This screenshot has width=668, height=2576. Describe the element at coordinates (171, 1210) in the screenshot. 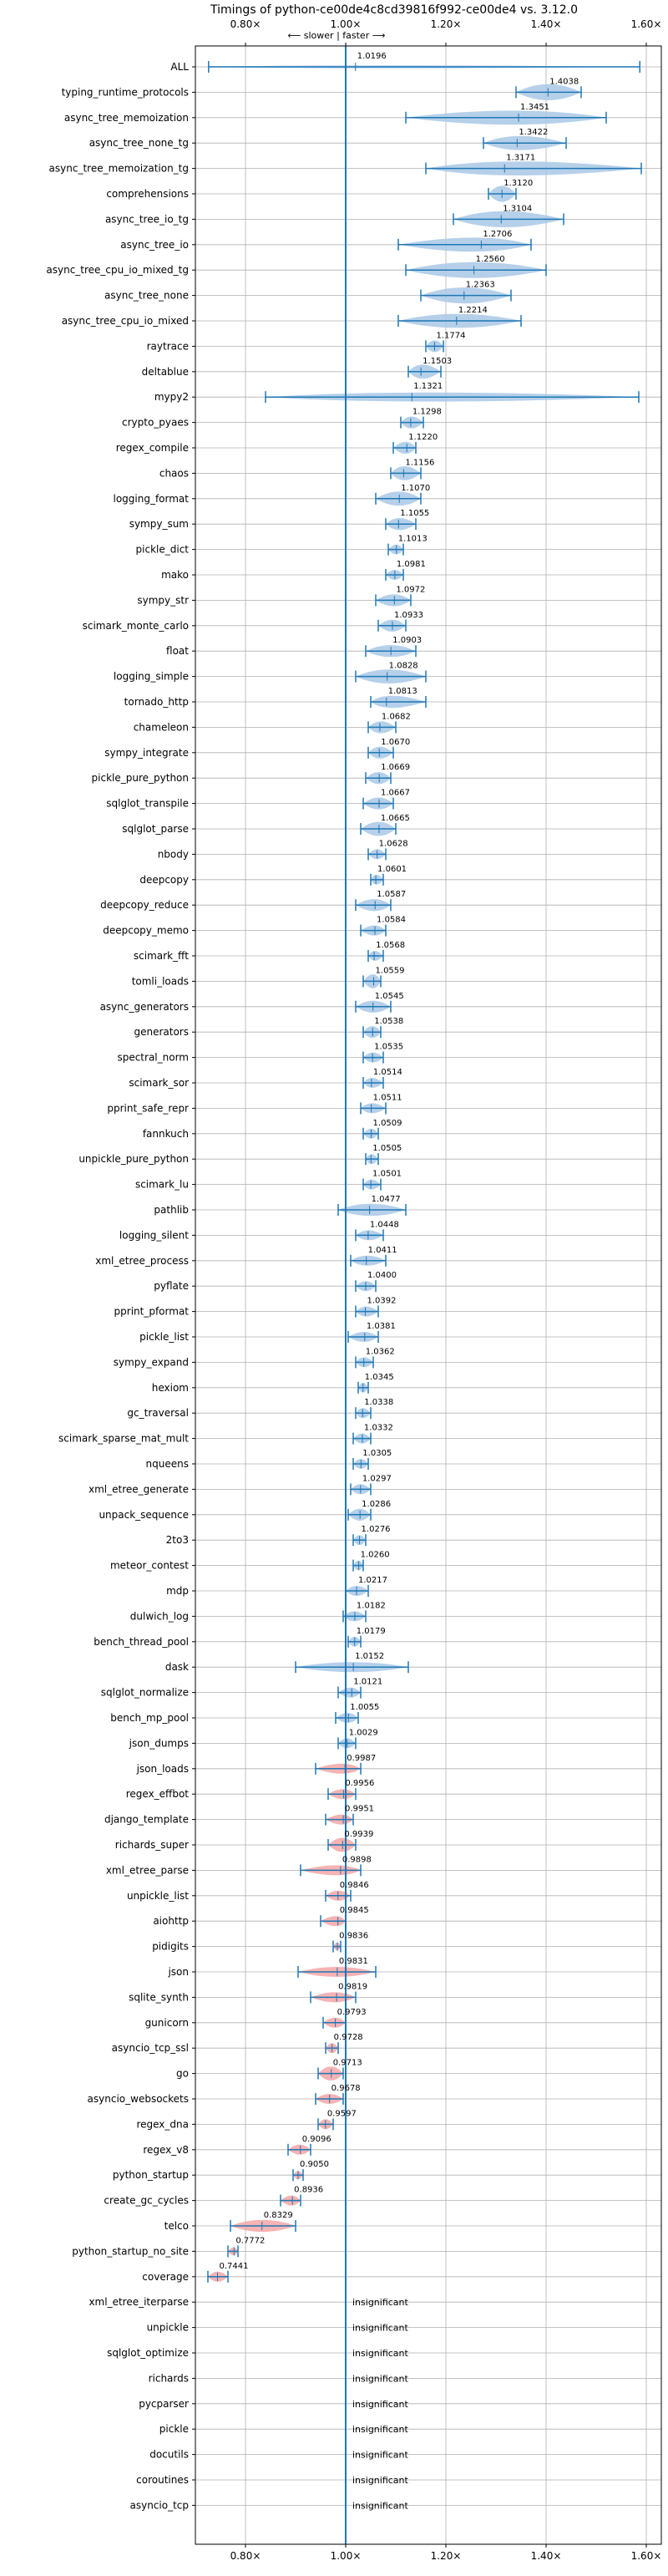

I see `y-tick-label: pathlib` at that location.